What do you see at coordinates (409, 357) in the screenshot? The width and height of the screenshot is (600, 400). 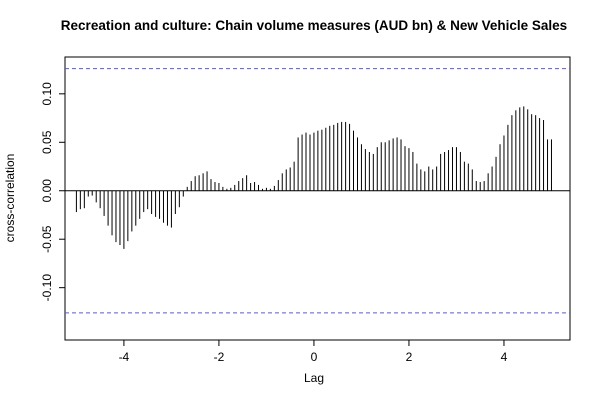 I see `x-tick-label: 2` at bounding box center [409, 357].